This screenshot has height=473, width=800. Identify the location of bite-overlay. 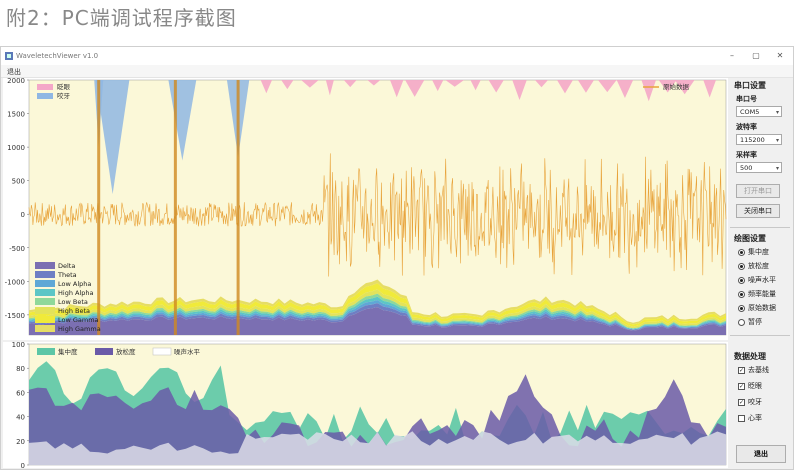
(112, 137).